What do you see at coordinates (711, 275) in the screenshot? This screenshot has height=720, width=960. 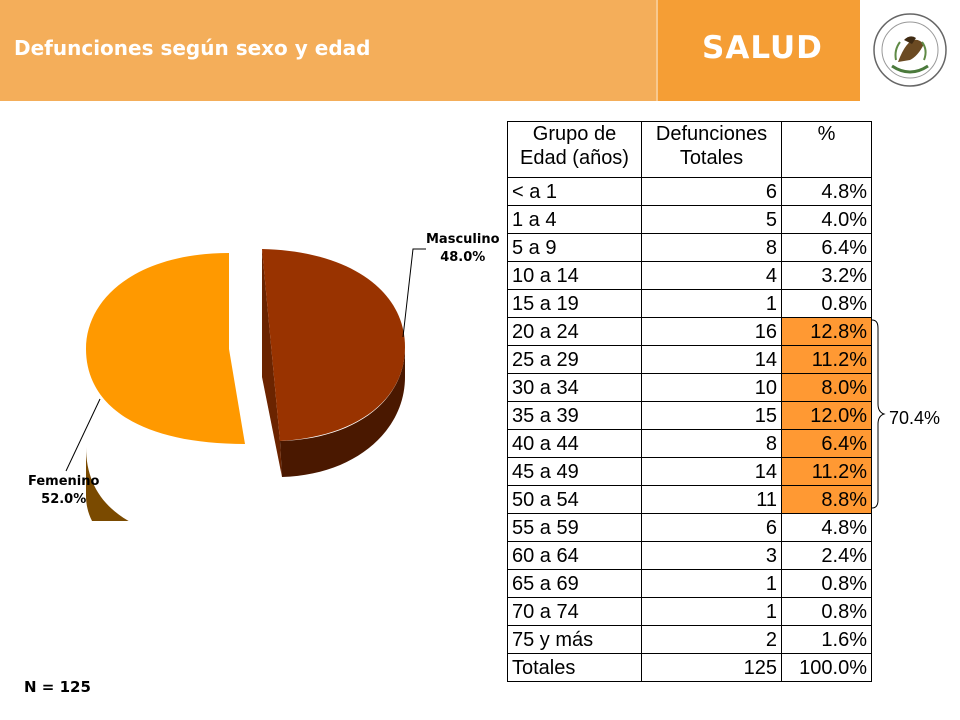 I see `cell-total-deaths: 4` at bounding box center [711, 275].